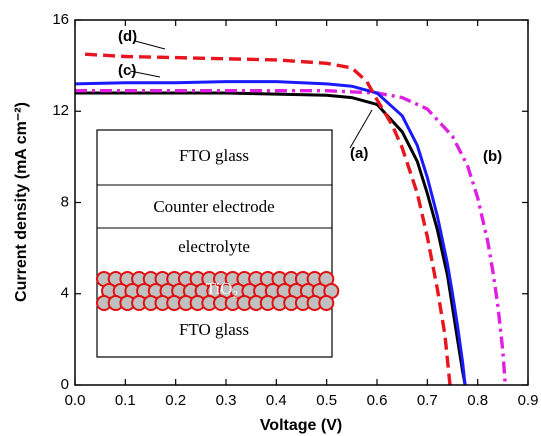 This screenshot has height=436, width=541. Describe the element at coordinates (377, 400) in the screenshot. I see `x-tick-label: 0.6` at that location.